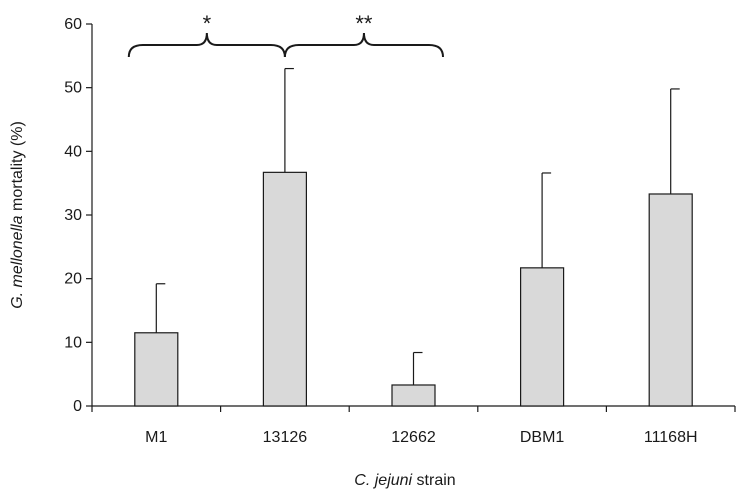 Image resolution: width=750 pixels, height=498 pixels. I want to click on x-axis-title-italic: C. jejuni, so click(383, 480).